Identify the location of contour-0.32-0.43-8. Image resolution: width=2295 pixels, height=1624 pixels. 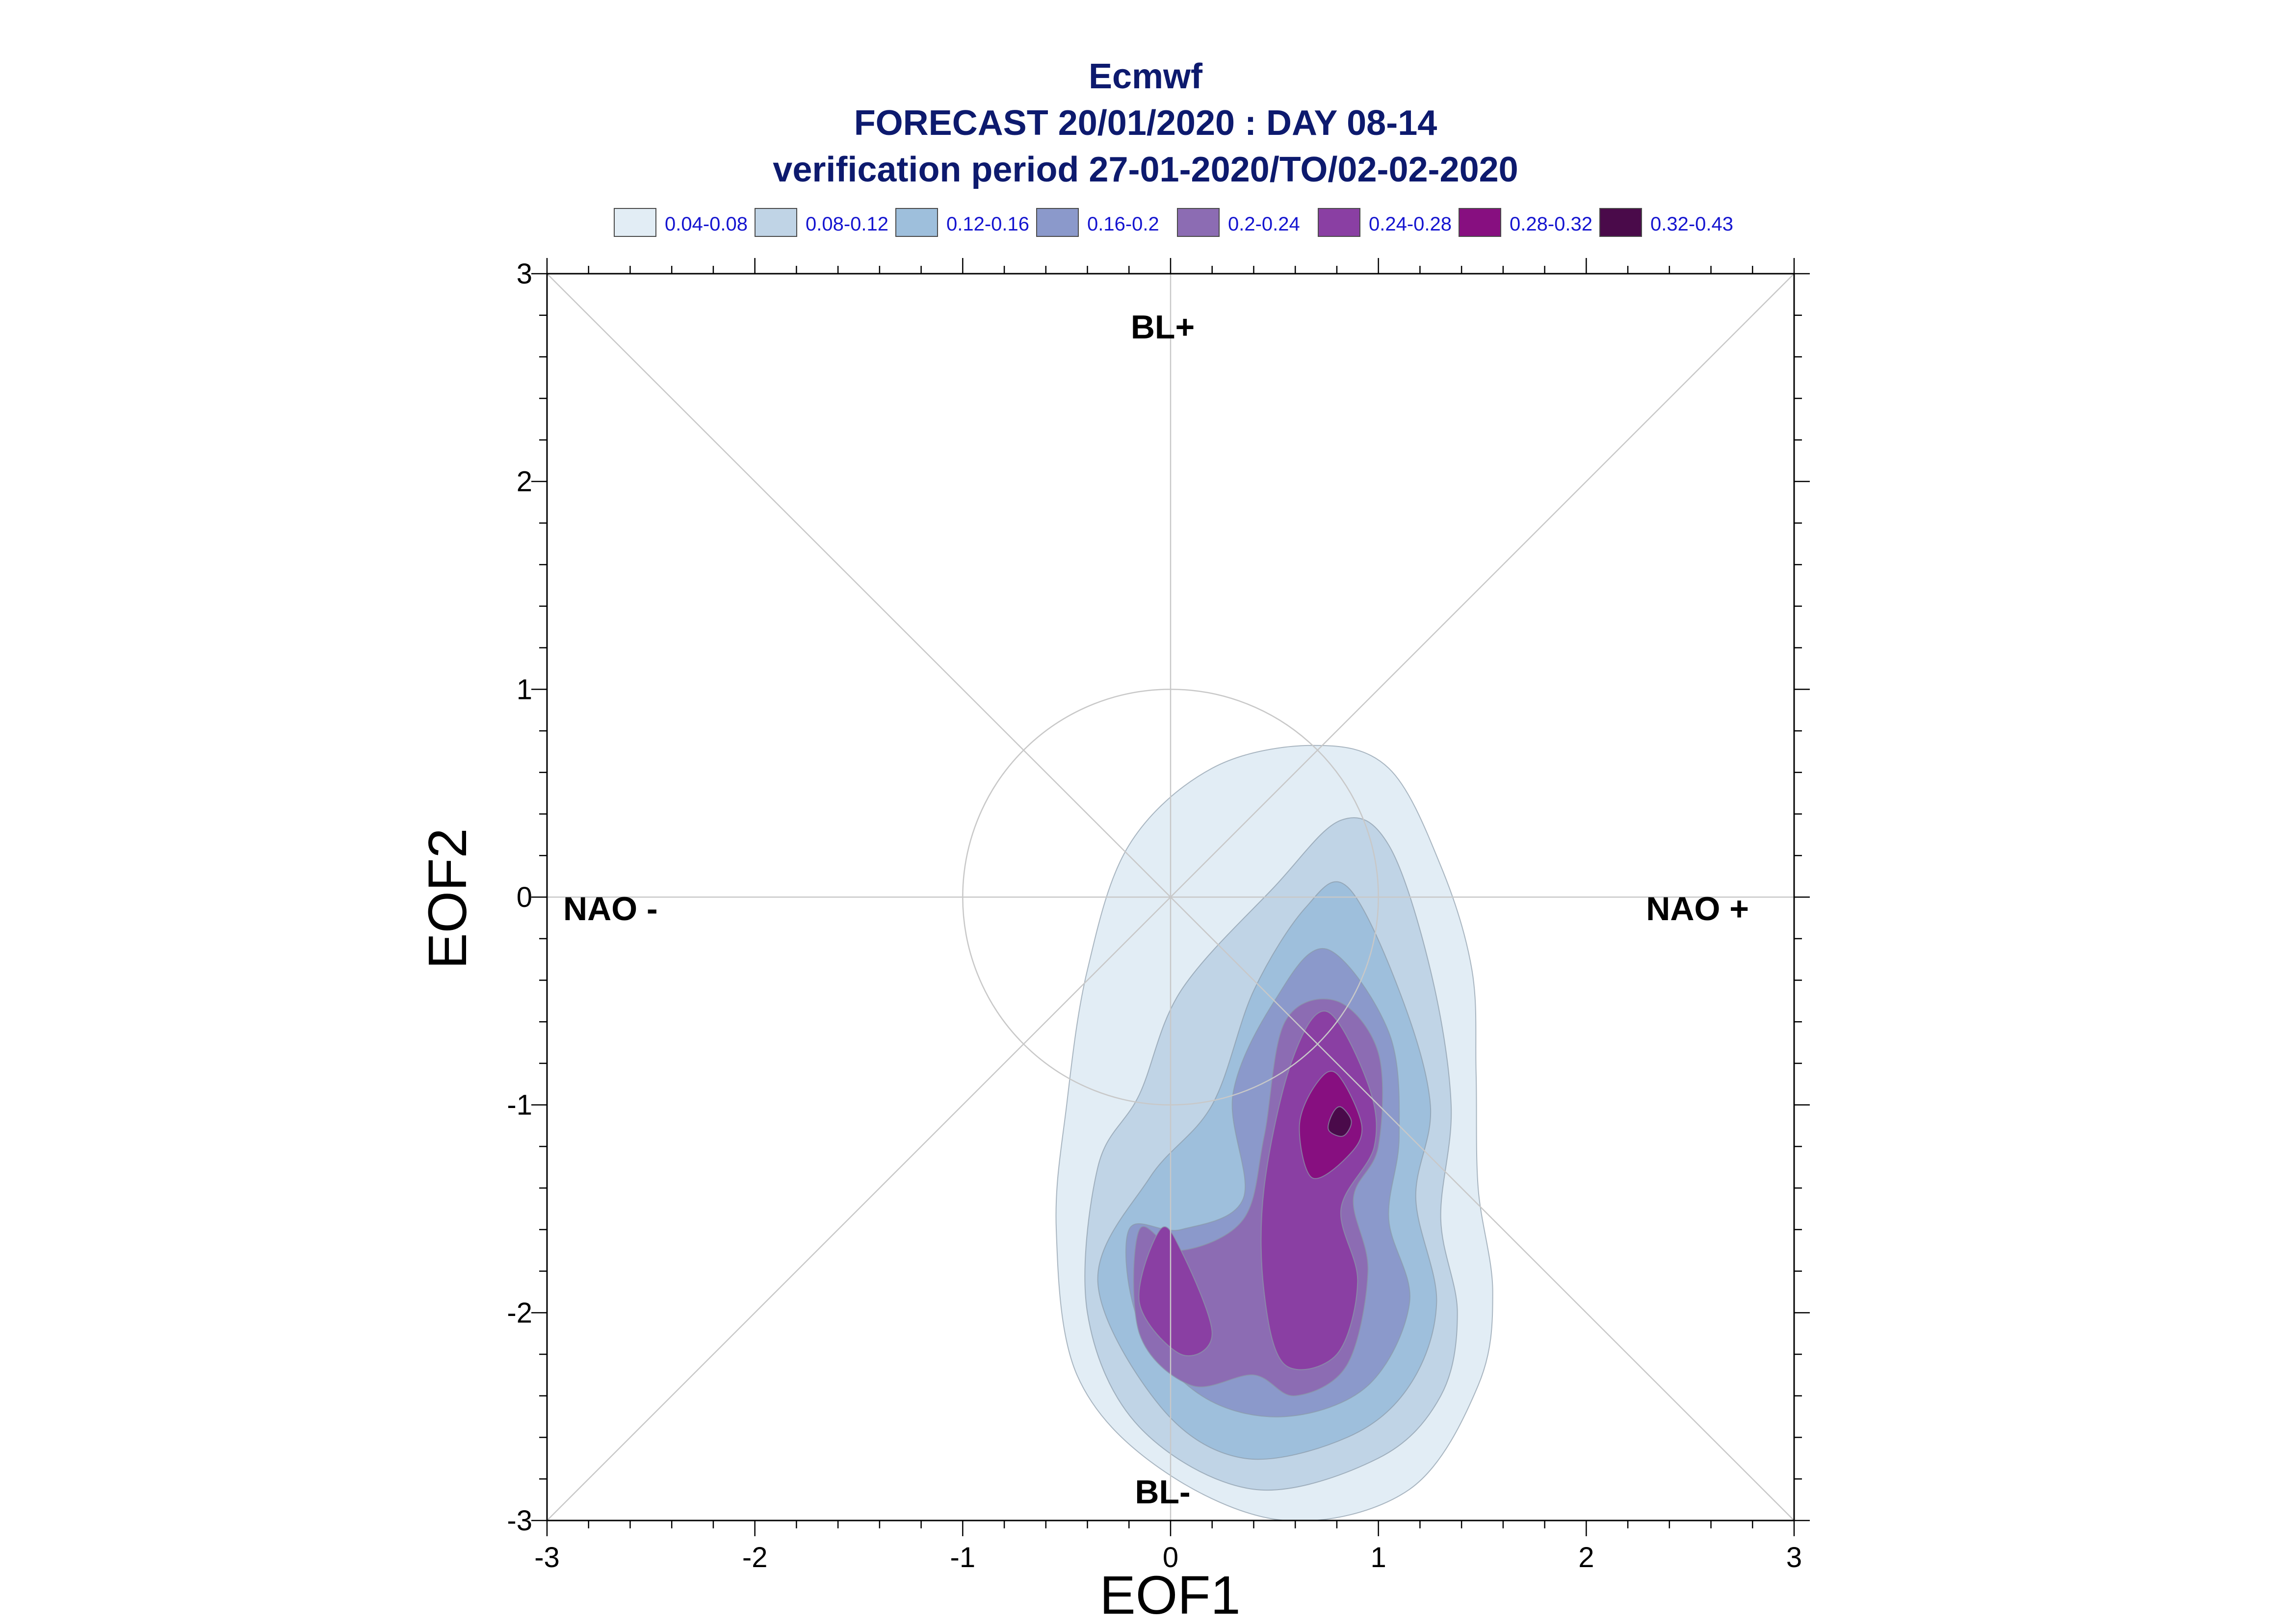
(1340, 1121).